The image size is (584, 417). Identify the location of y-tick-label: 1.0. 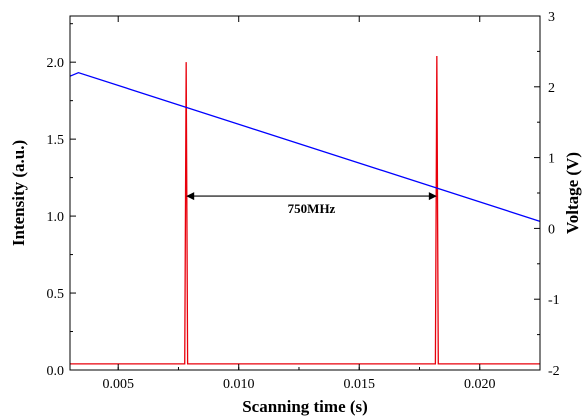
(56, 217).